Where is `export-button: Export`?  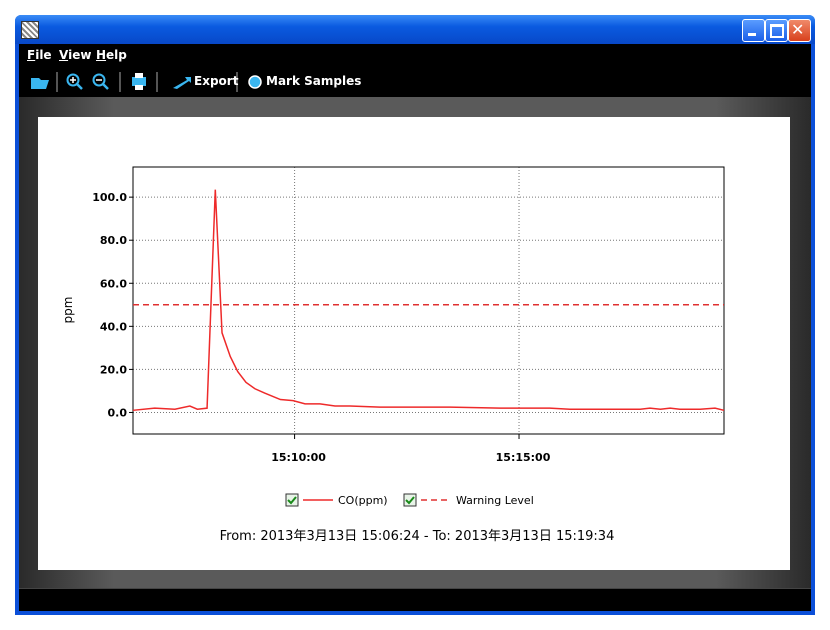
export-button: Export is located at coordinates (216, 81).